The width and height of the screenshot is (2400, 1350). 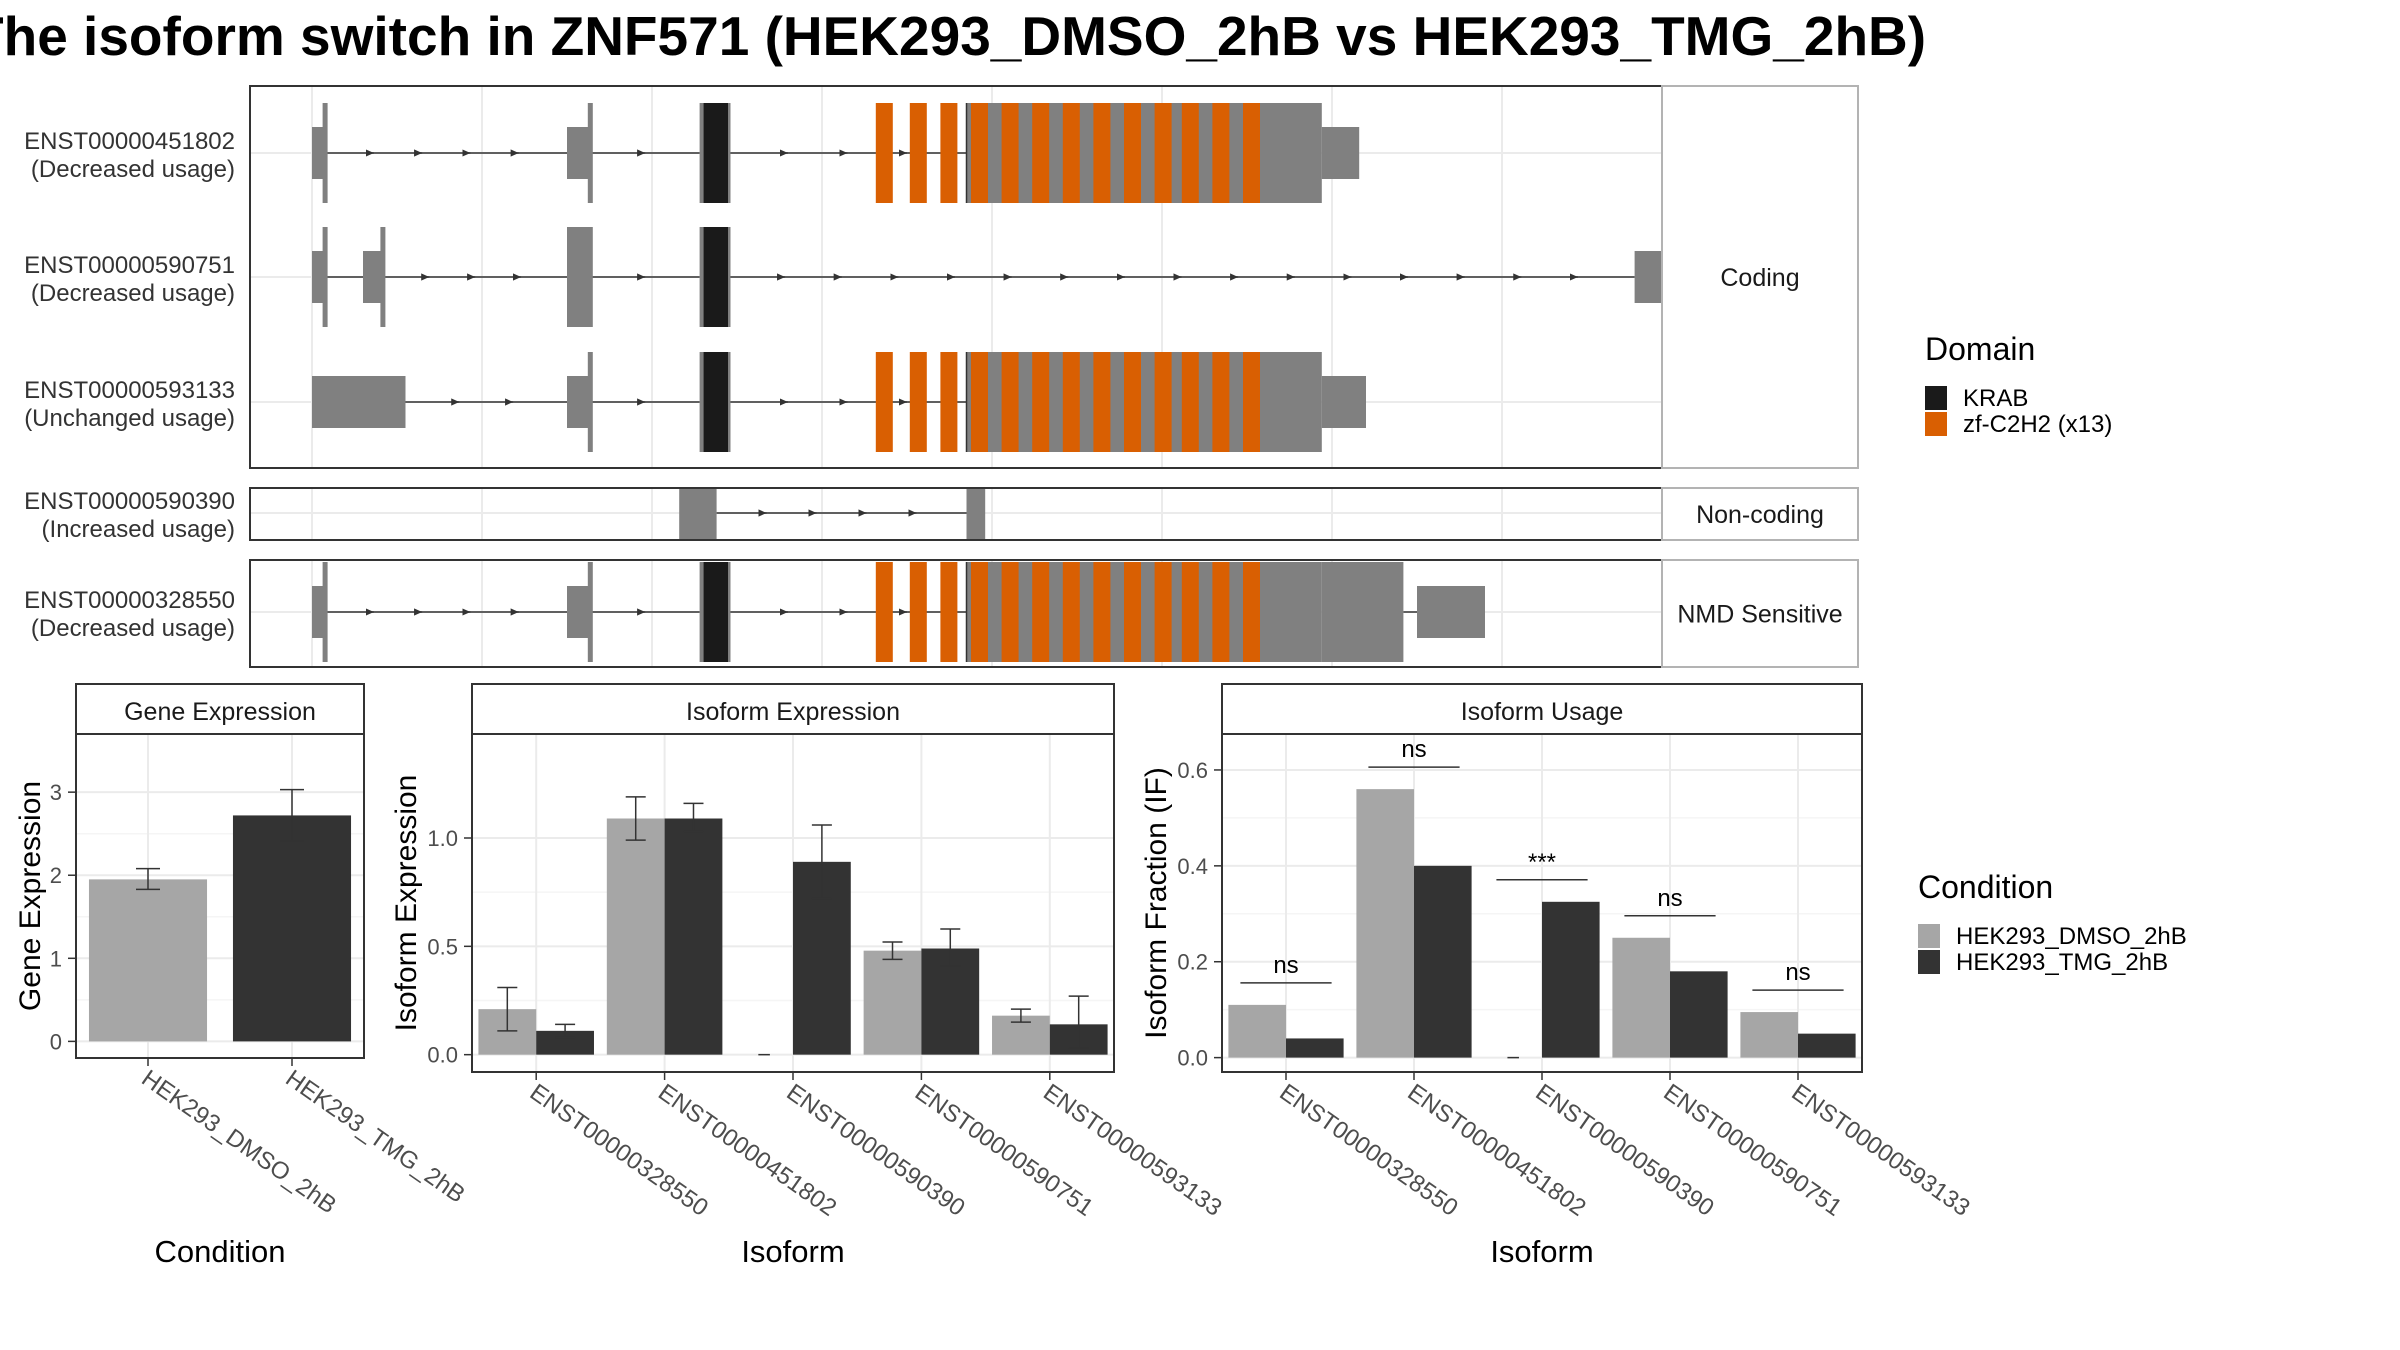 What do you see at coordinates (30, 896) in the screenshot?
I see `y-axis-title: Gene Expression` at bounding box center [30, 896].